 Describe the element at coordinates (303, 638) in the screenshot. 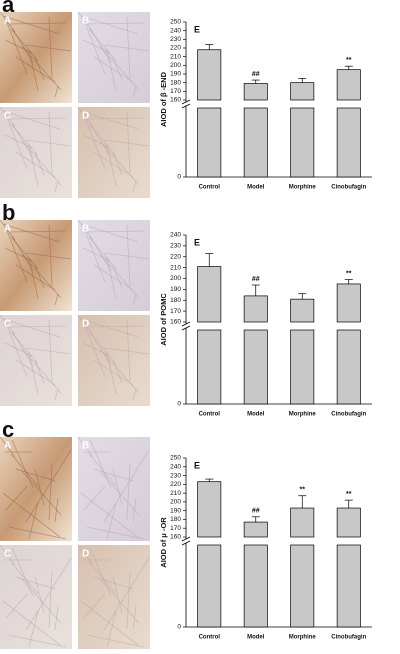

I see `x-tick-label: Morphine` at that location.